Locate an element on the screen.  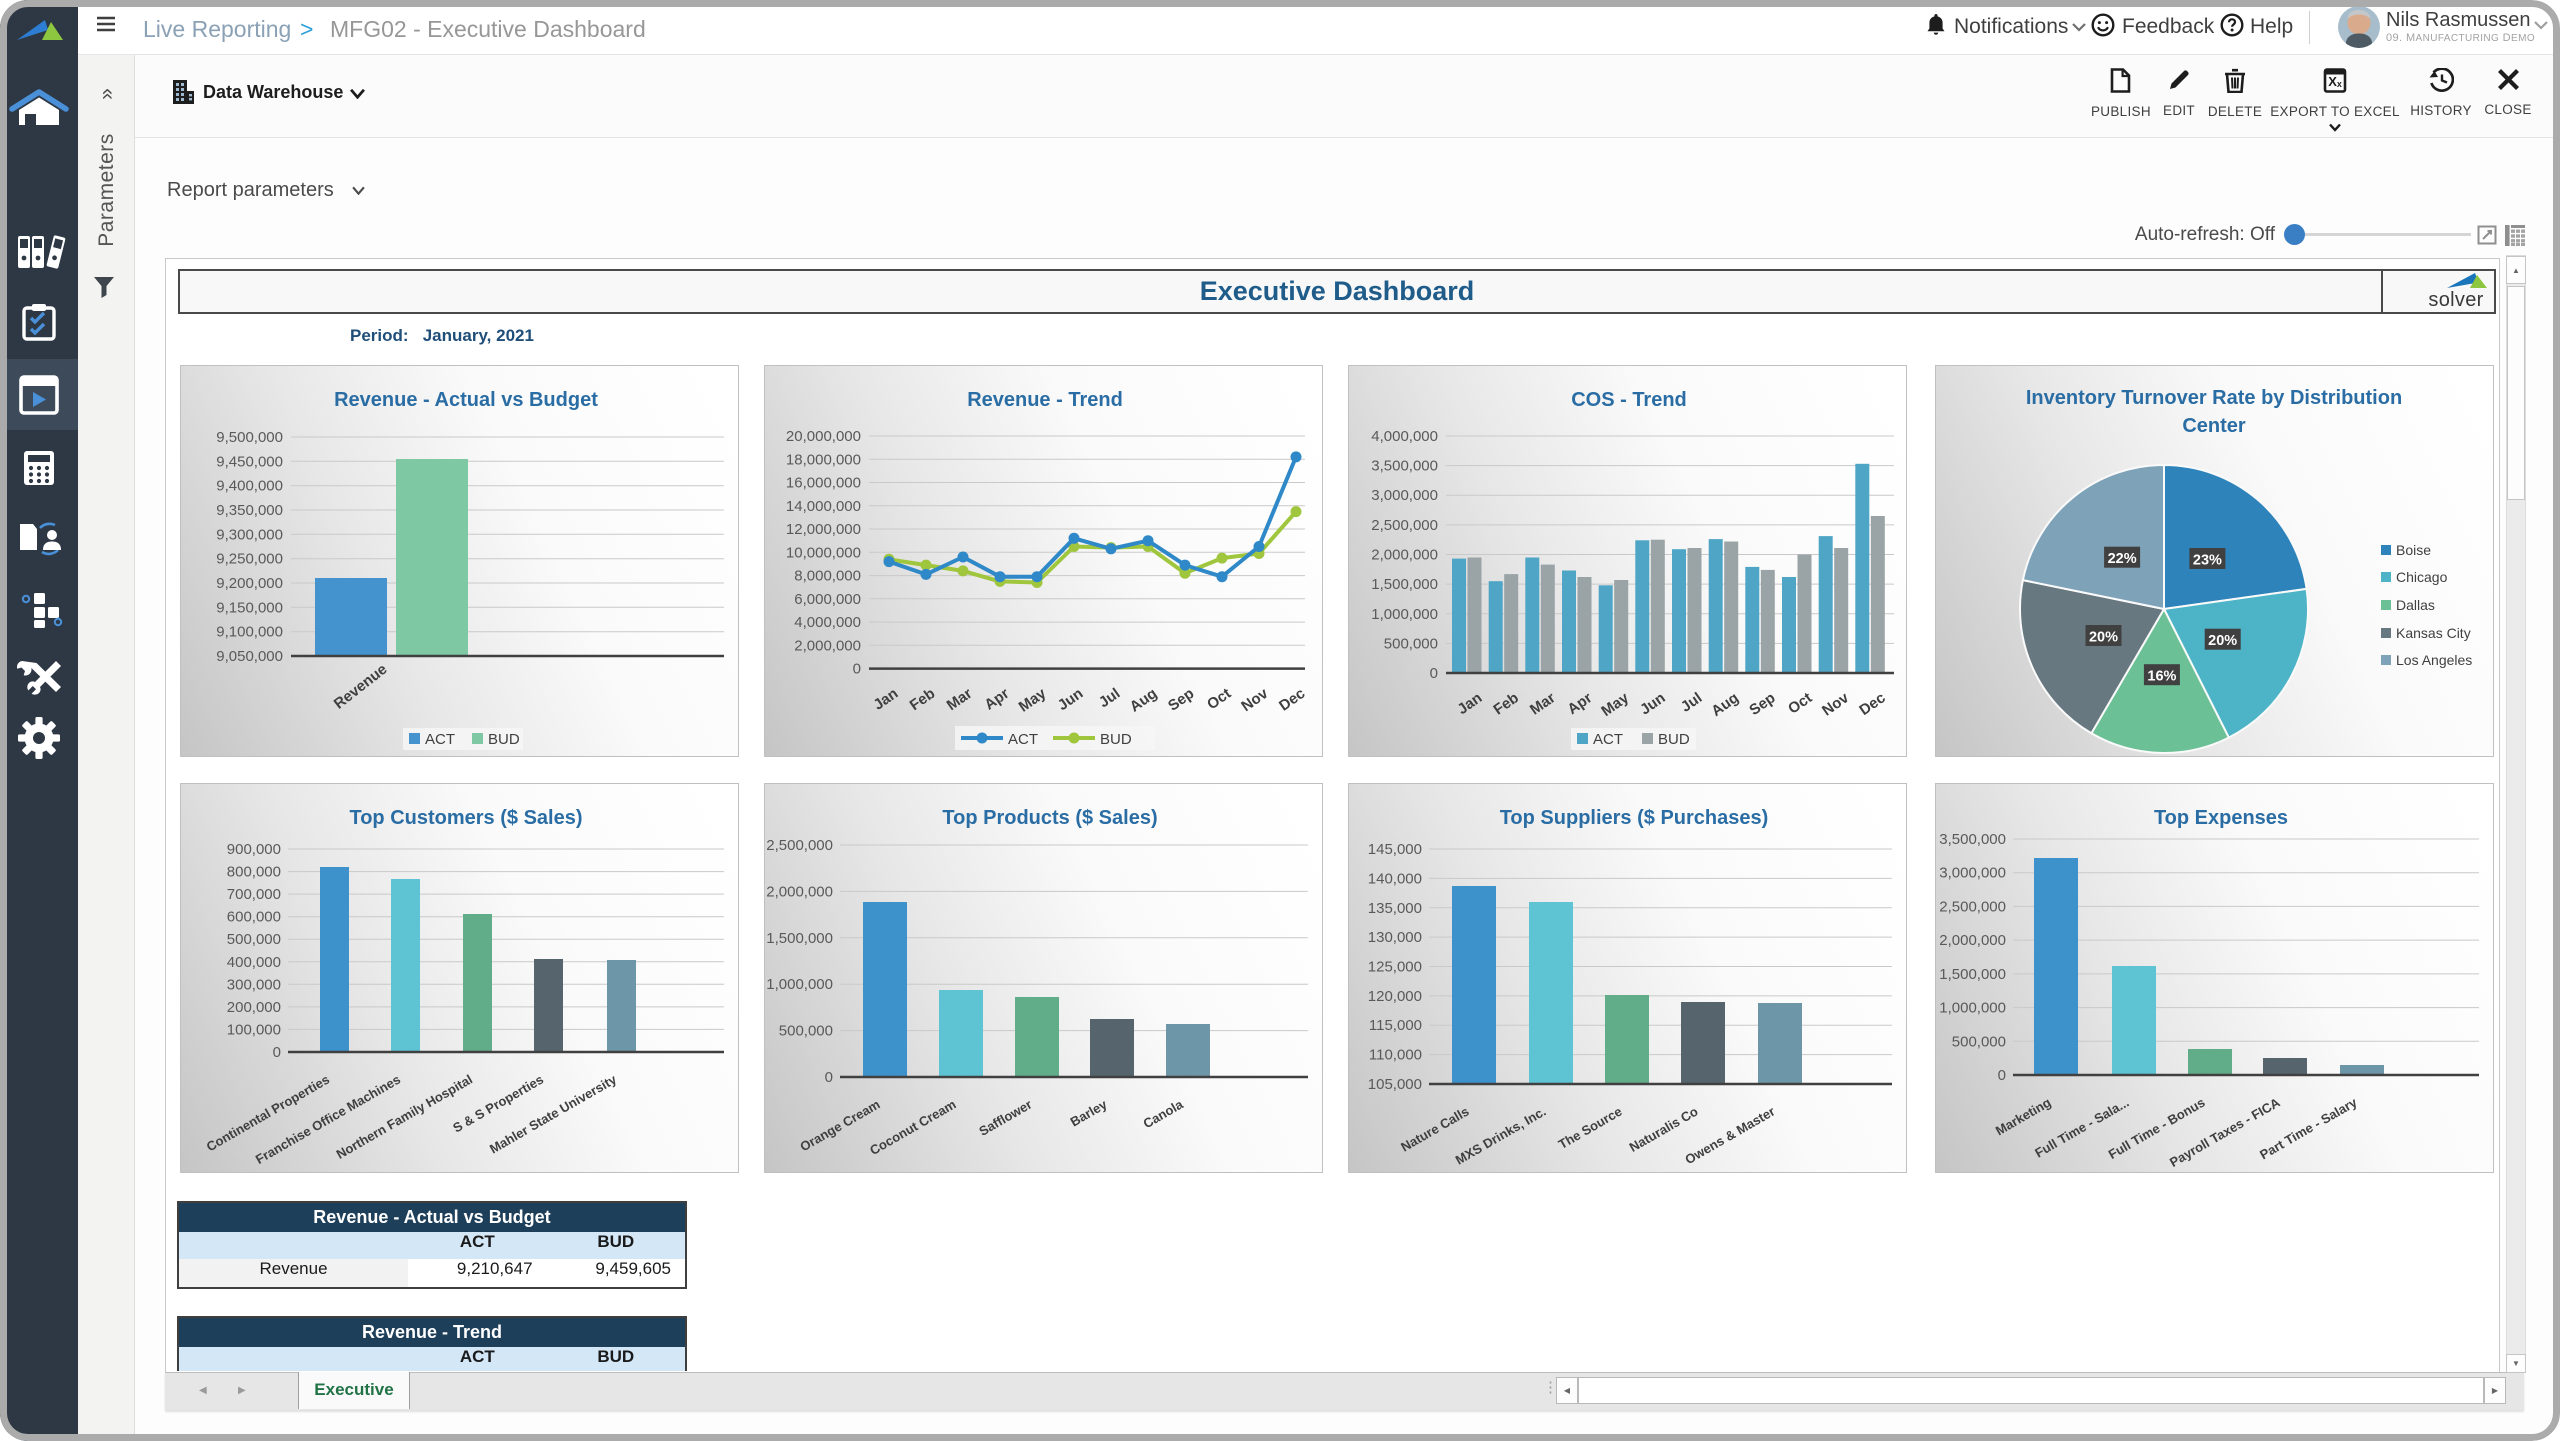
svg-text: 130,000 is located at coordinates (1395, 937).